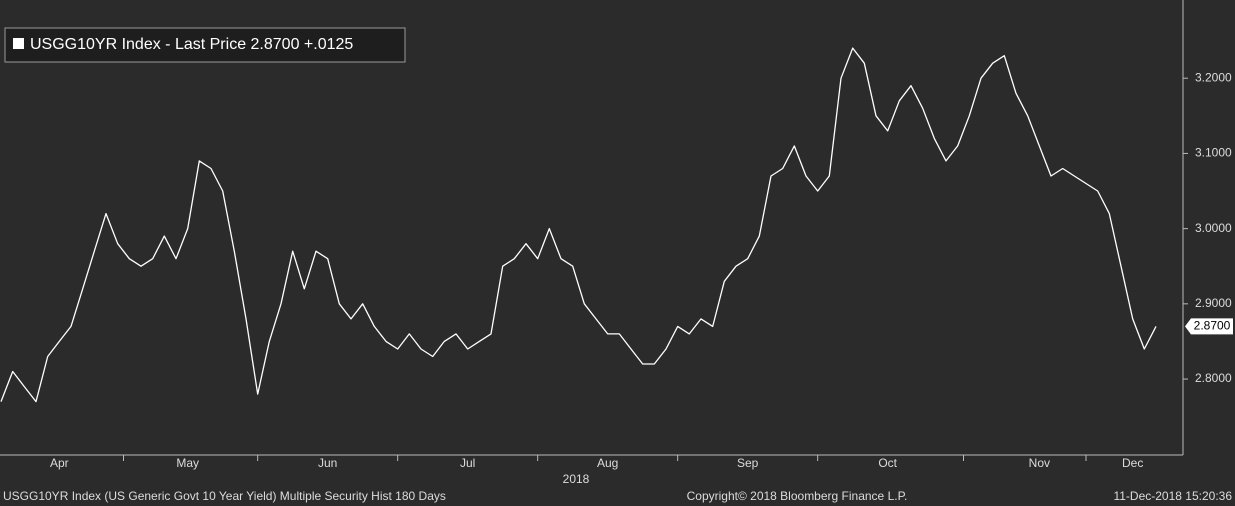 Image resolution: width=1235 pixels, height=506 pixels. I want to click on footer-center: Copyright© 2018 Bloomberg Finance L.P., so click(797, 496).